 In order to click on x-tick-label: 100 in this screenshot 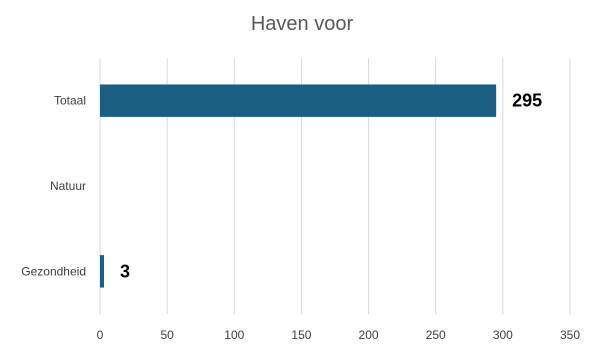, I will do `click(234, 335)`.